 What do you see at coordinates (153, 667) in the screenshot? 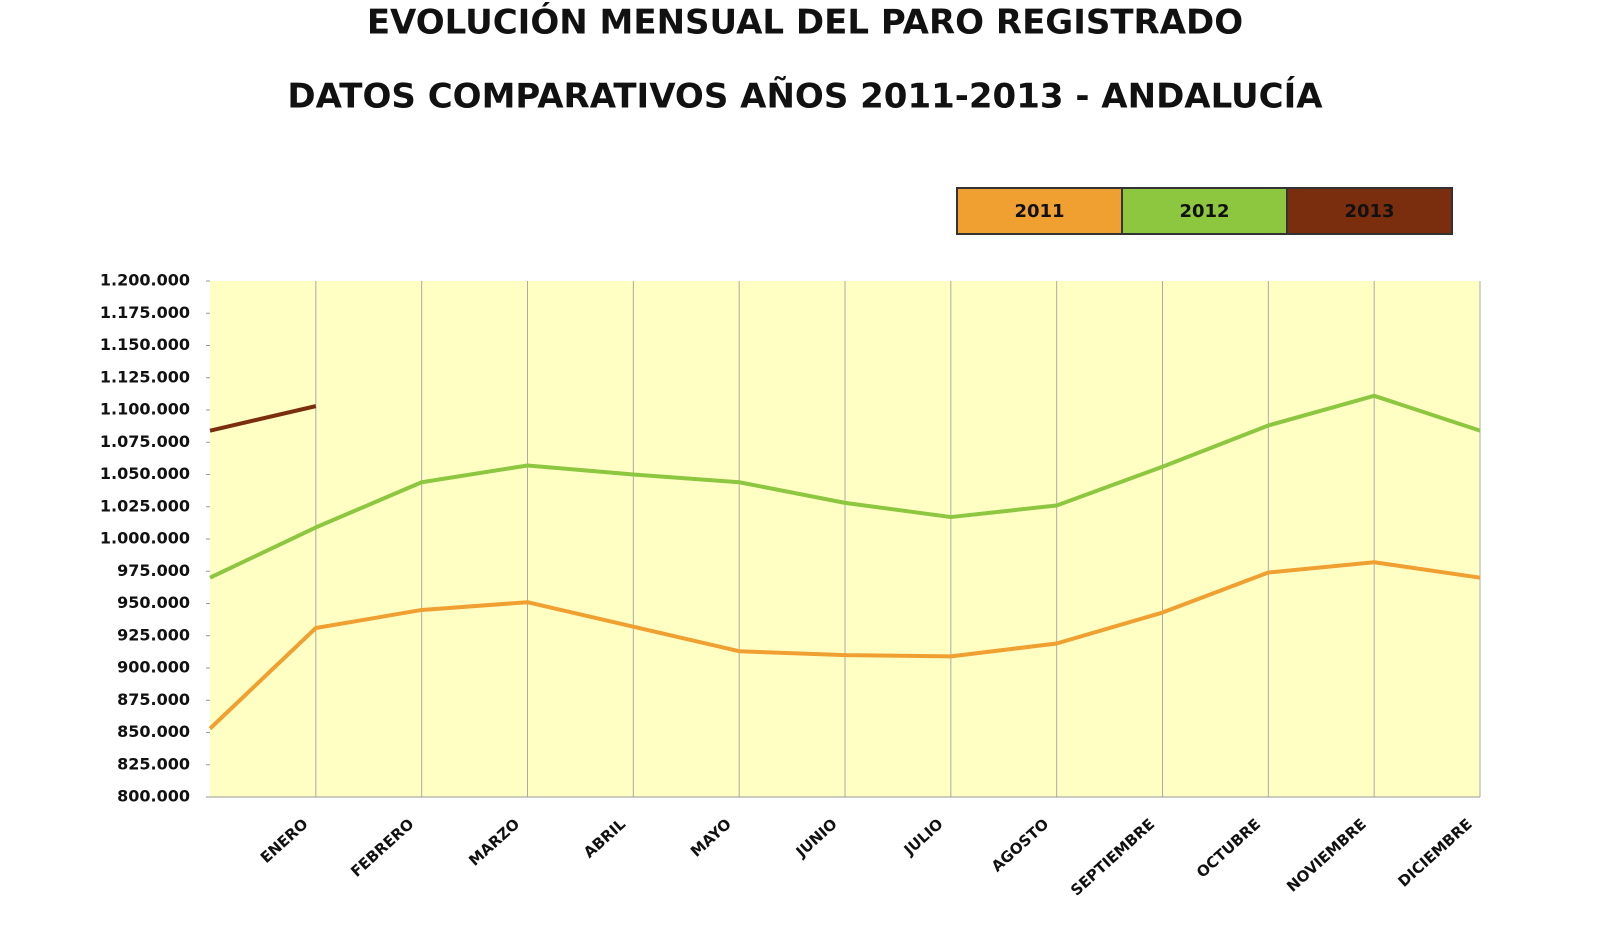
I see `y-tick-label: 900.000` at bounding box center [153, 667].